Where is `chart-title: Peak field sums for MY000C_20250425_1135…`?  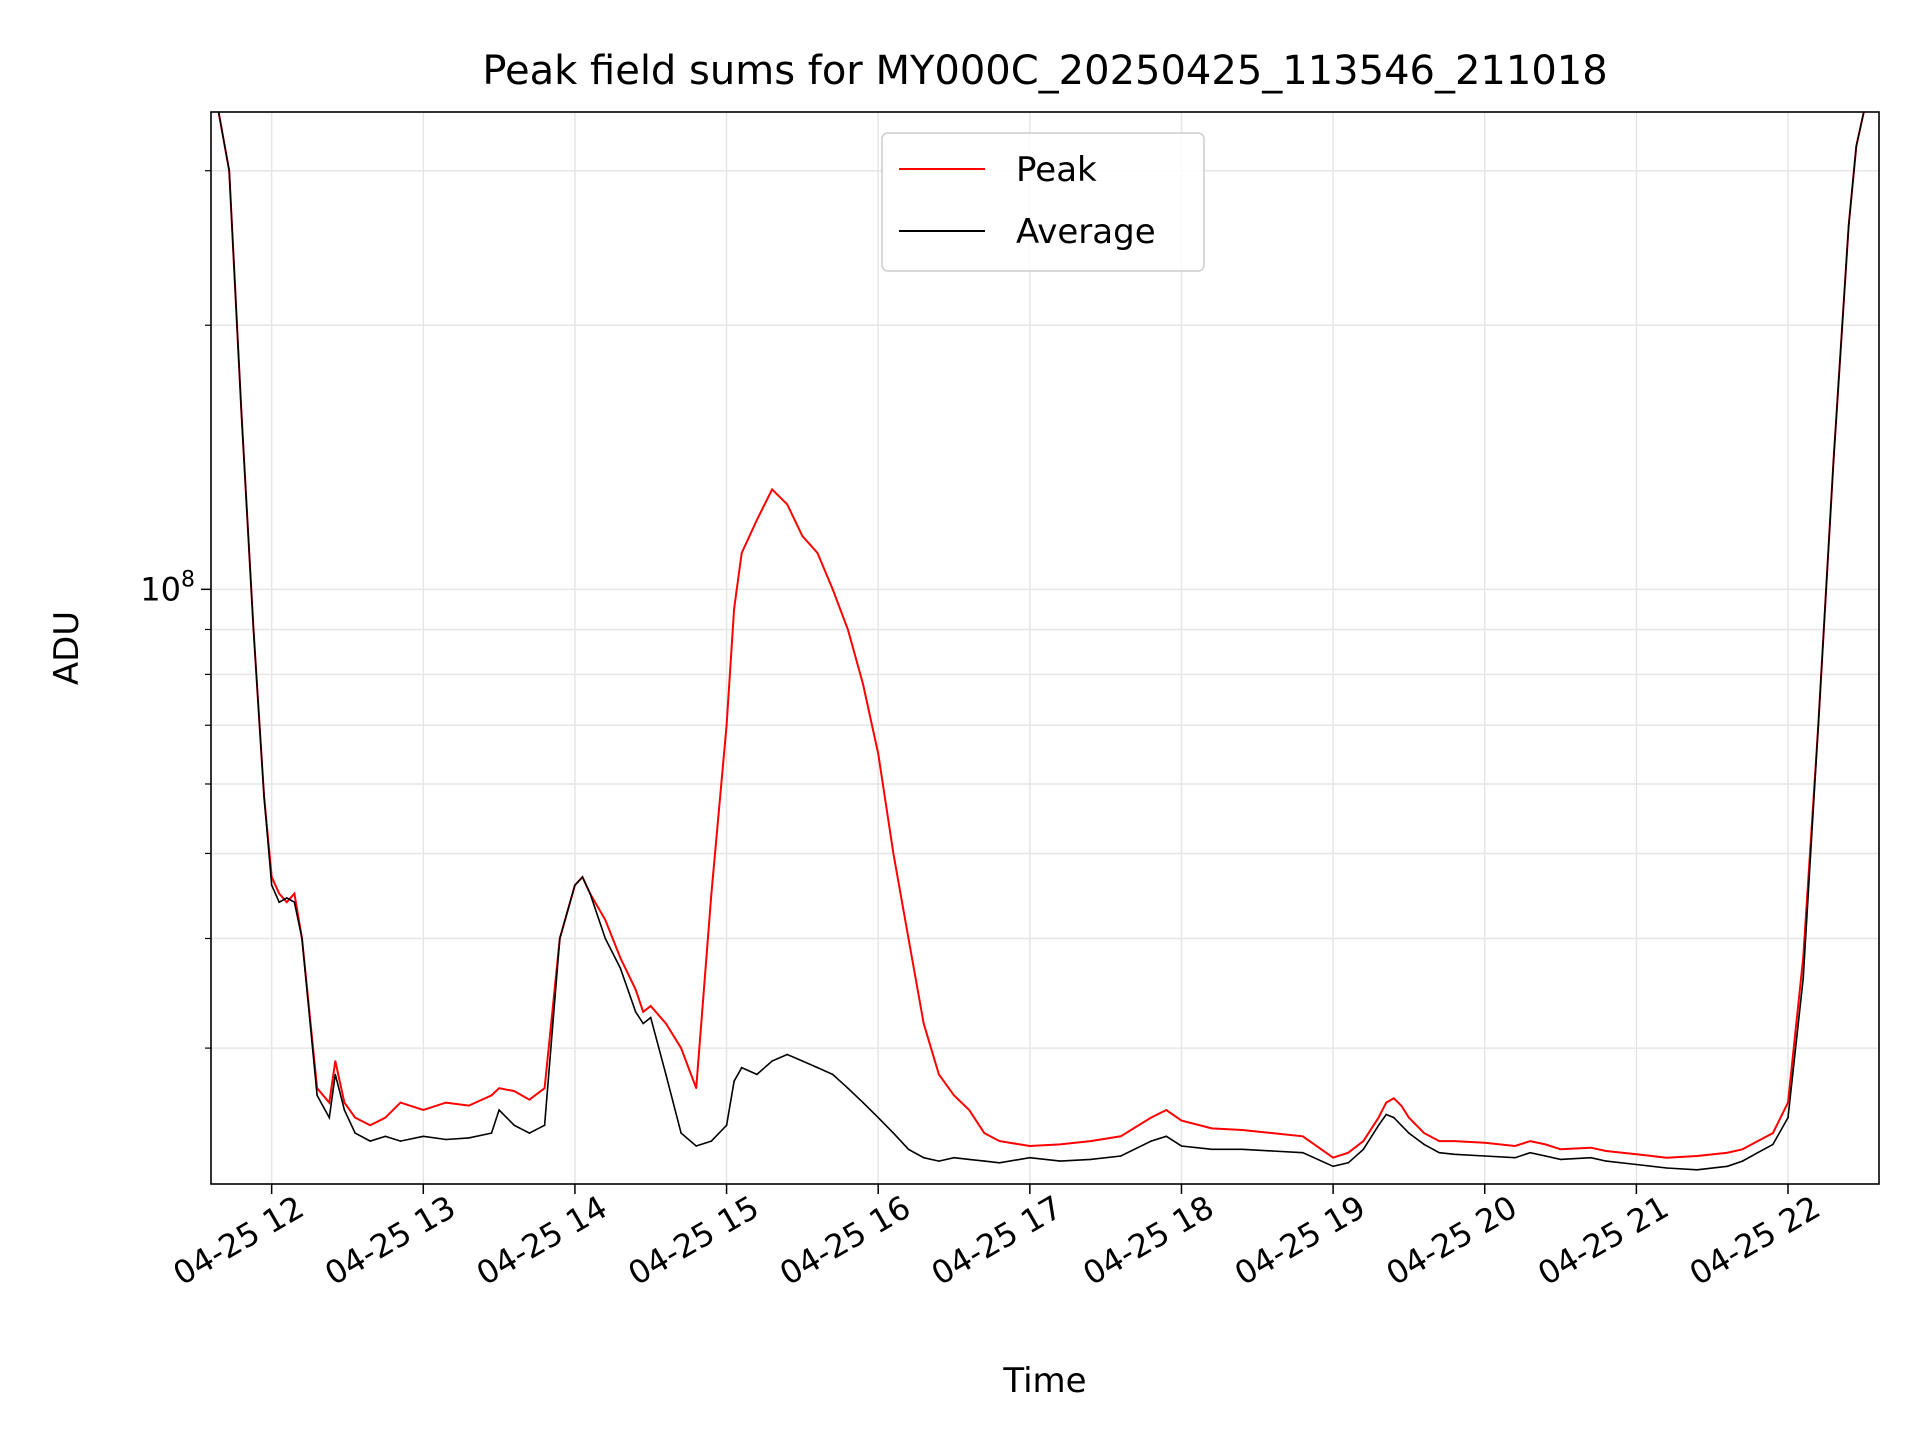 chart-title: Peak field sums for MY000C_20250425_1135… is located at coordinates (1044, 71).